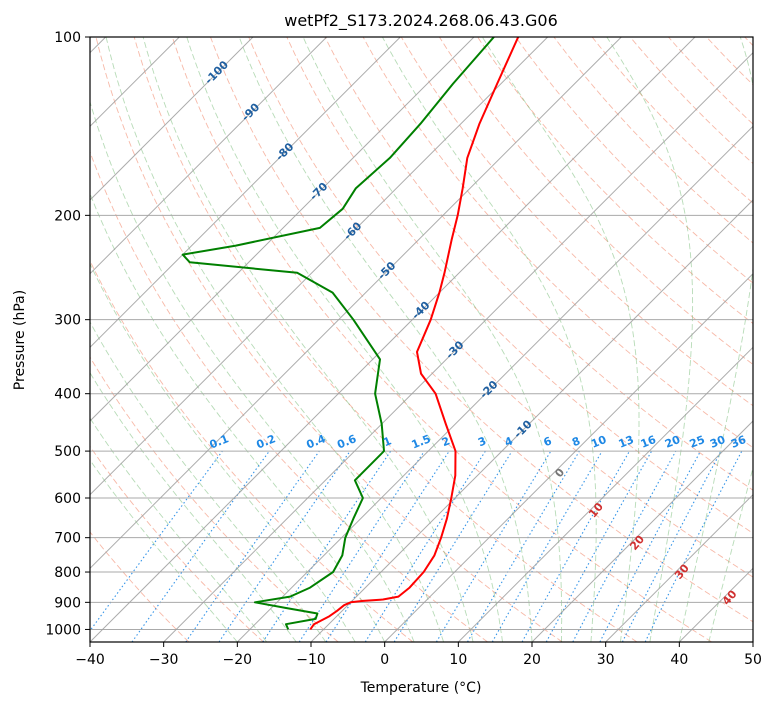  I want to click on mixing-ratio-label: 20, so click(672, 442).